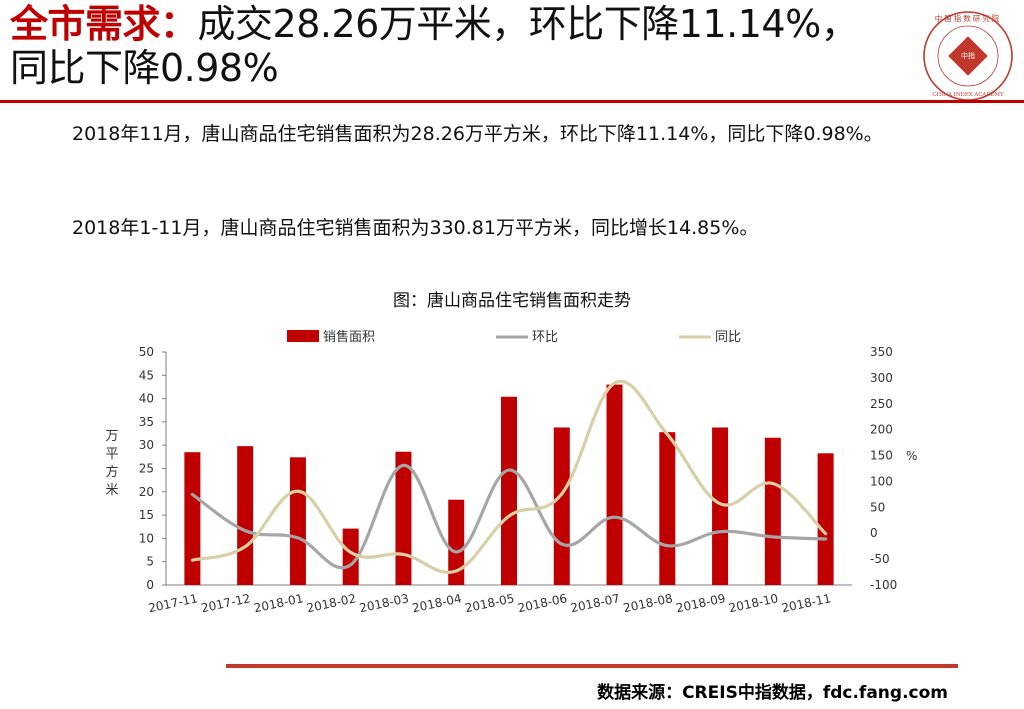 This screenshot has width=1024, height=709. Describe the element at coordinates (146, 422) in the screenshot. I see `y-tick-label: 35` at that location.